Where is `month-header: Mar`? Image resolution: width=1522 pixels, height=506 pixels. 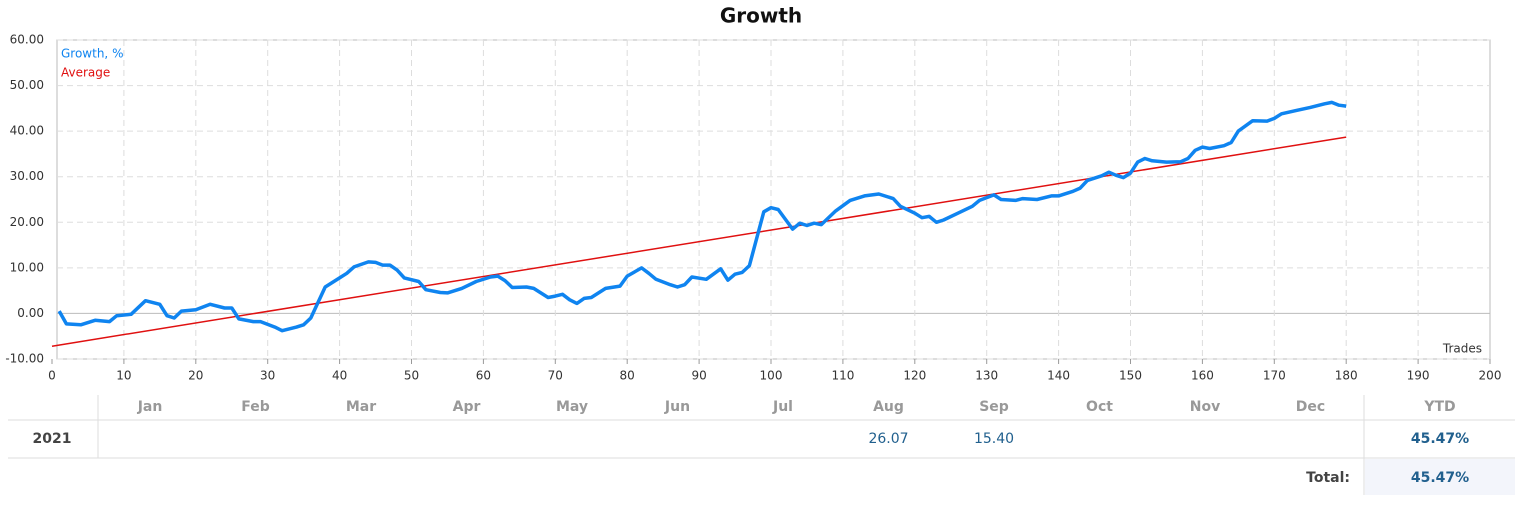
month-header: Mar is located at coordinates (361, 407).